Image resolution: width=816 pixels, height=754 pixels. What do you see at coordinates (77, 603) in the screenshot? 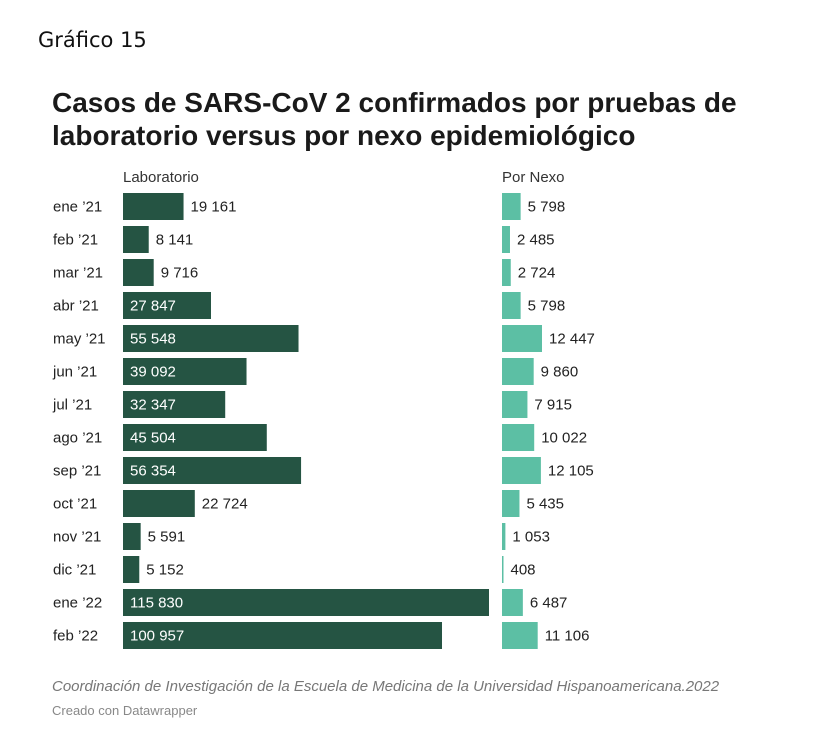
I see `category-label: ene ’22` at bounding box center [77, 603].